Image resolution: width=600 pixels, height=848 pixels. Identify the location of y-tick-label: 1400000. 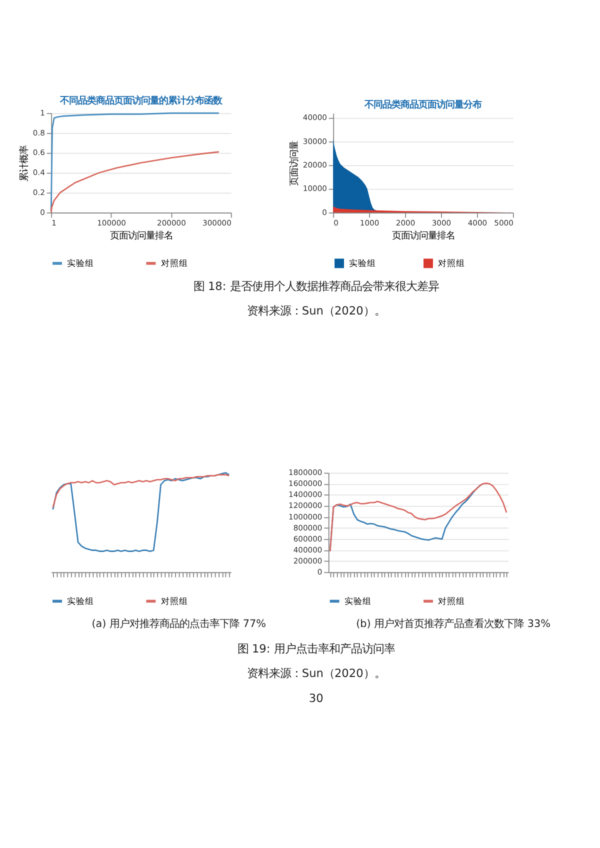
(305, 495).